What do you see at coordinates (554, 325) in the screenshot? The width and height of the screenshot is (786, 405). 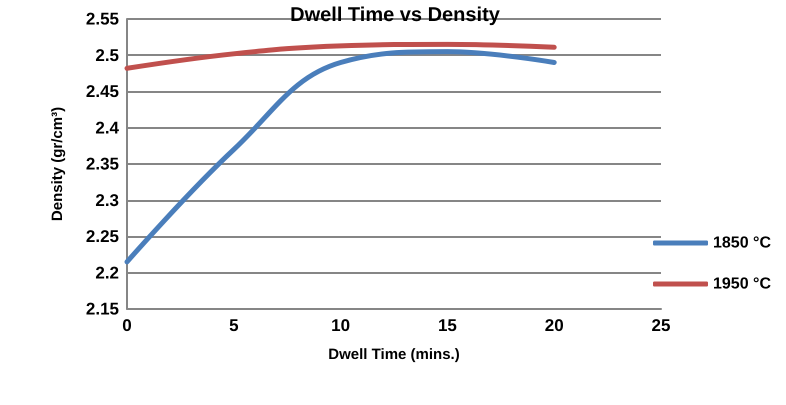 I see `x-tick-label: 20` at bounding box center [554, 325].